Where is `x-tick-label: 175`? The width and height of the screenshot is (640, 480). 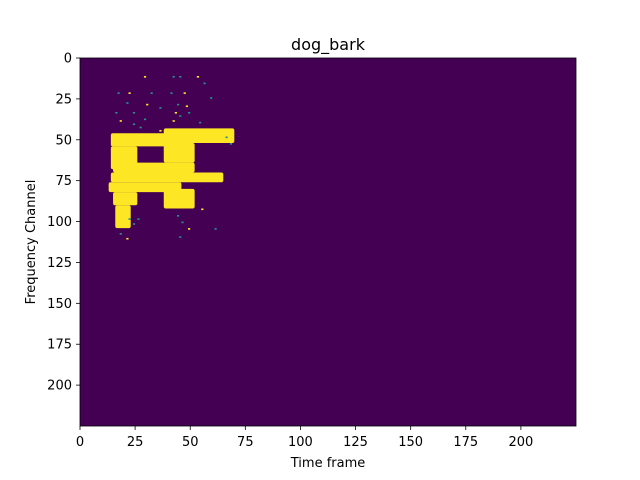 x-tick-label: 175 is located at coordinates (465, 442).